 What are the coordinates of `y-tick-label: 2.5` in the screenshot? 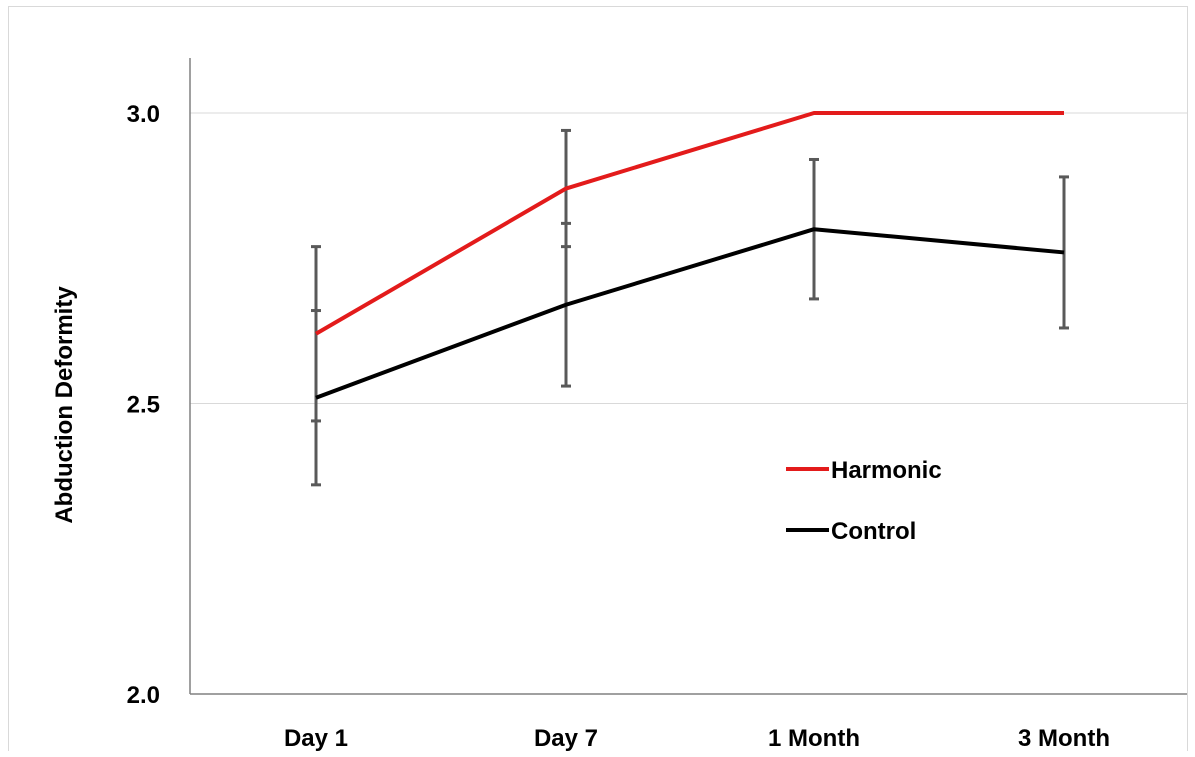 It's located at (143, 405).